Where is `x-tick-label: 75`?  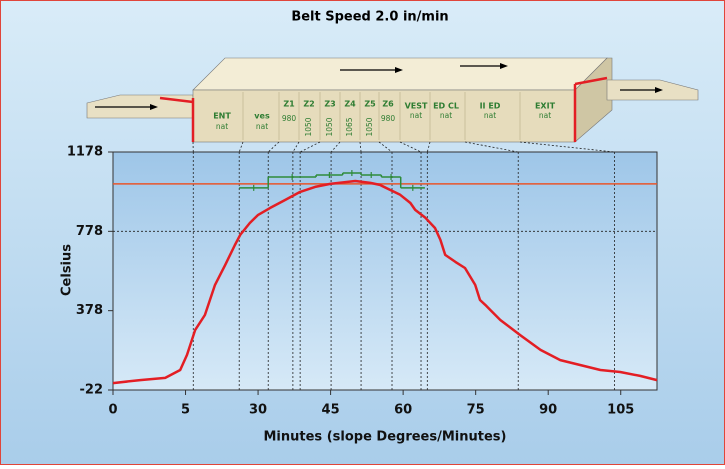
x-tick-label: 75 is located at coordinates (476, 410).